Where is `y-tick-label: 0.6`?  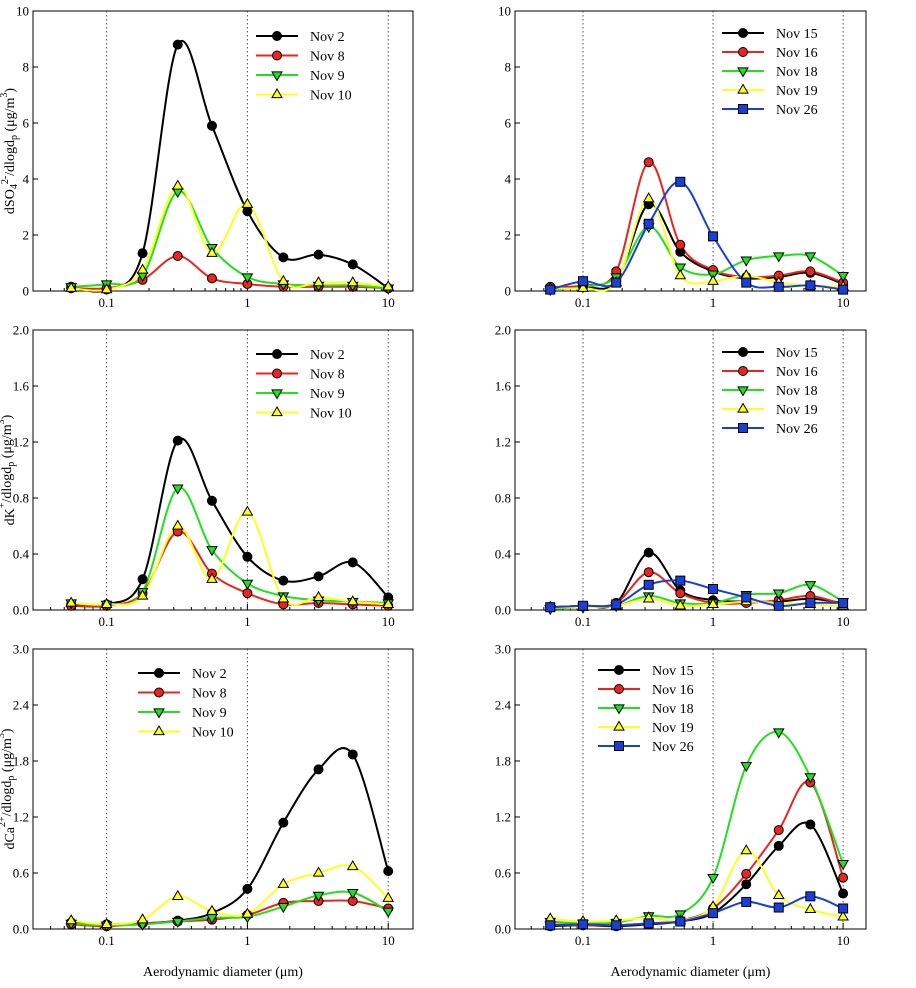 y-tick-label: 0.6 is located at coordinates (503, 873).